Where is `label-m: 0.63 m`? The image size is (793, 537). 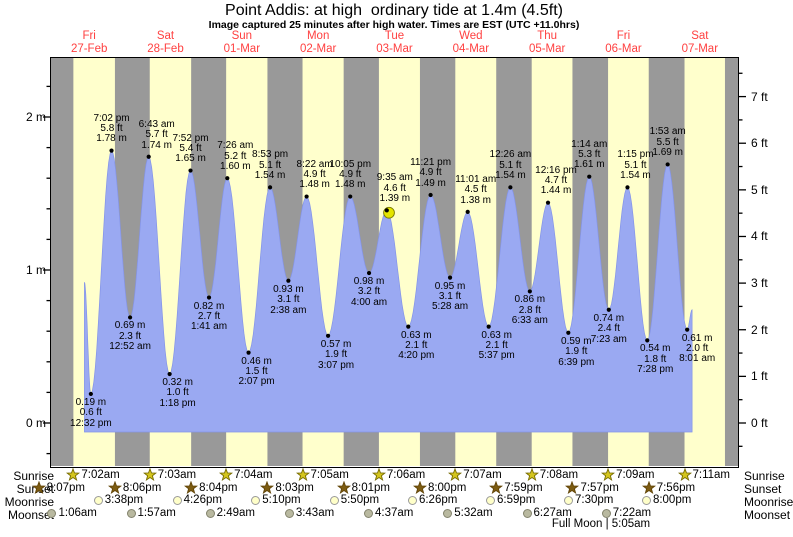
label-m: 0.63 m is located at coordinates (496, 335).